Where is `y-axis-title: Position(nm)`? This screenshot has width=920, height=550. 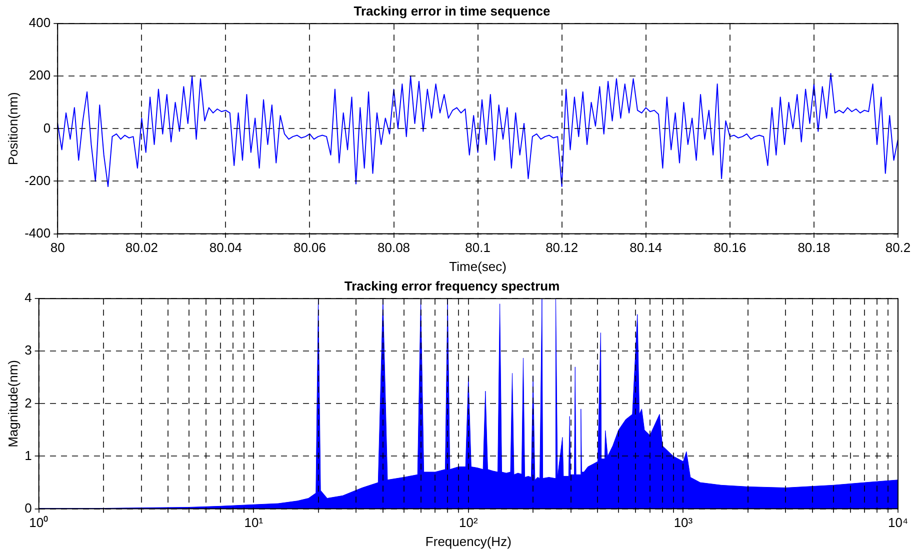
y-axis-title: Position(nm) is located at coordinates (12, 129).